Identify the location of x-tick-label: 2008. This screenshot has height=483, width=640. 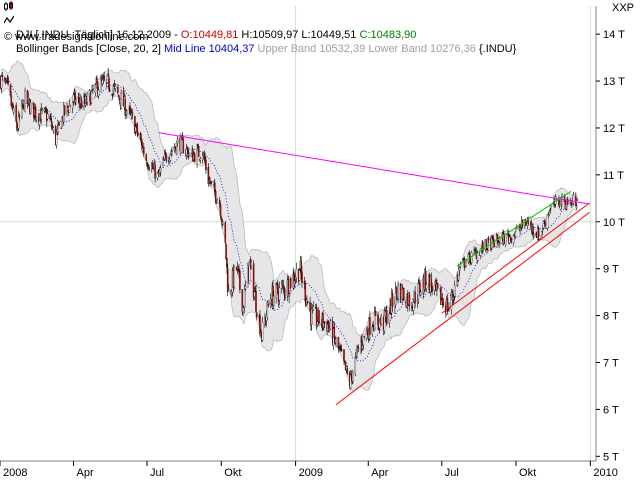
(15, 473).